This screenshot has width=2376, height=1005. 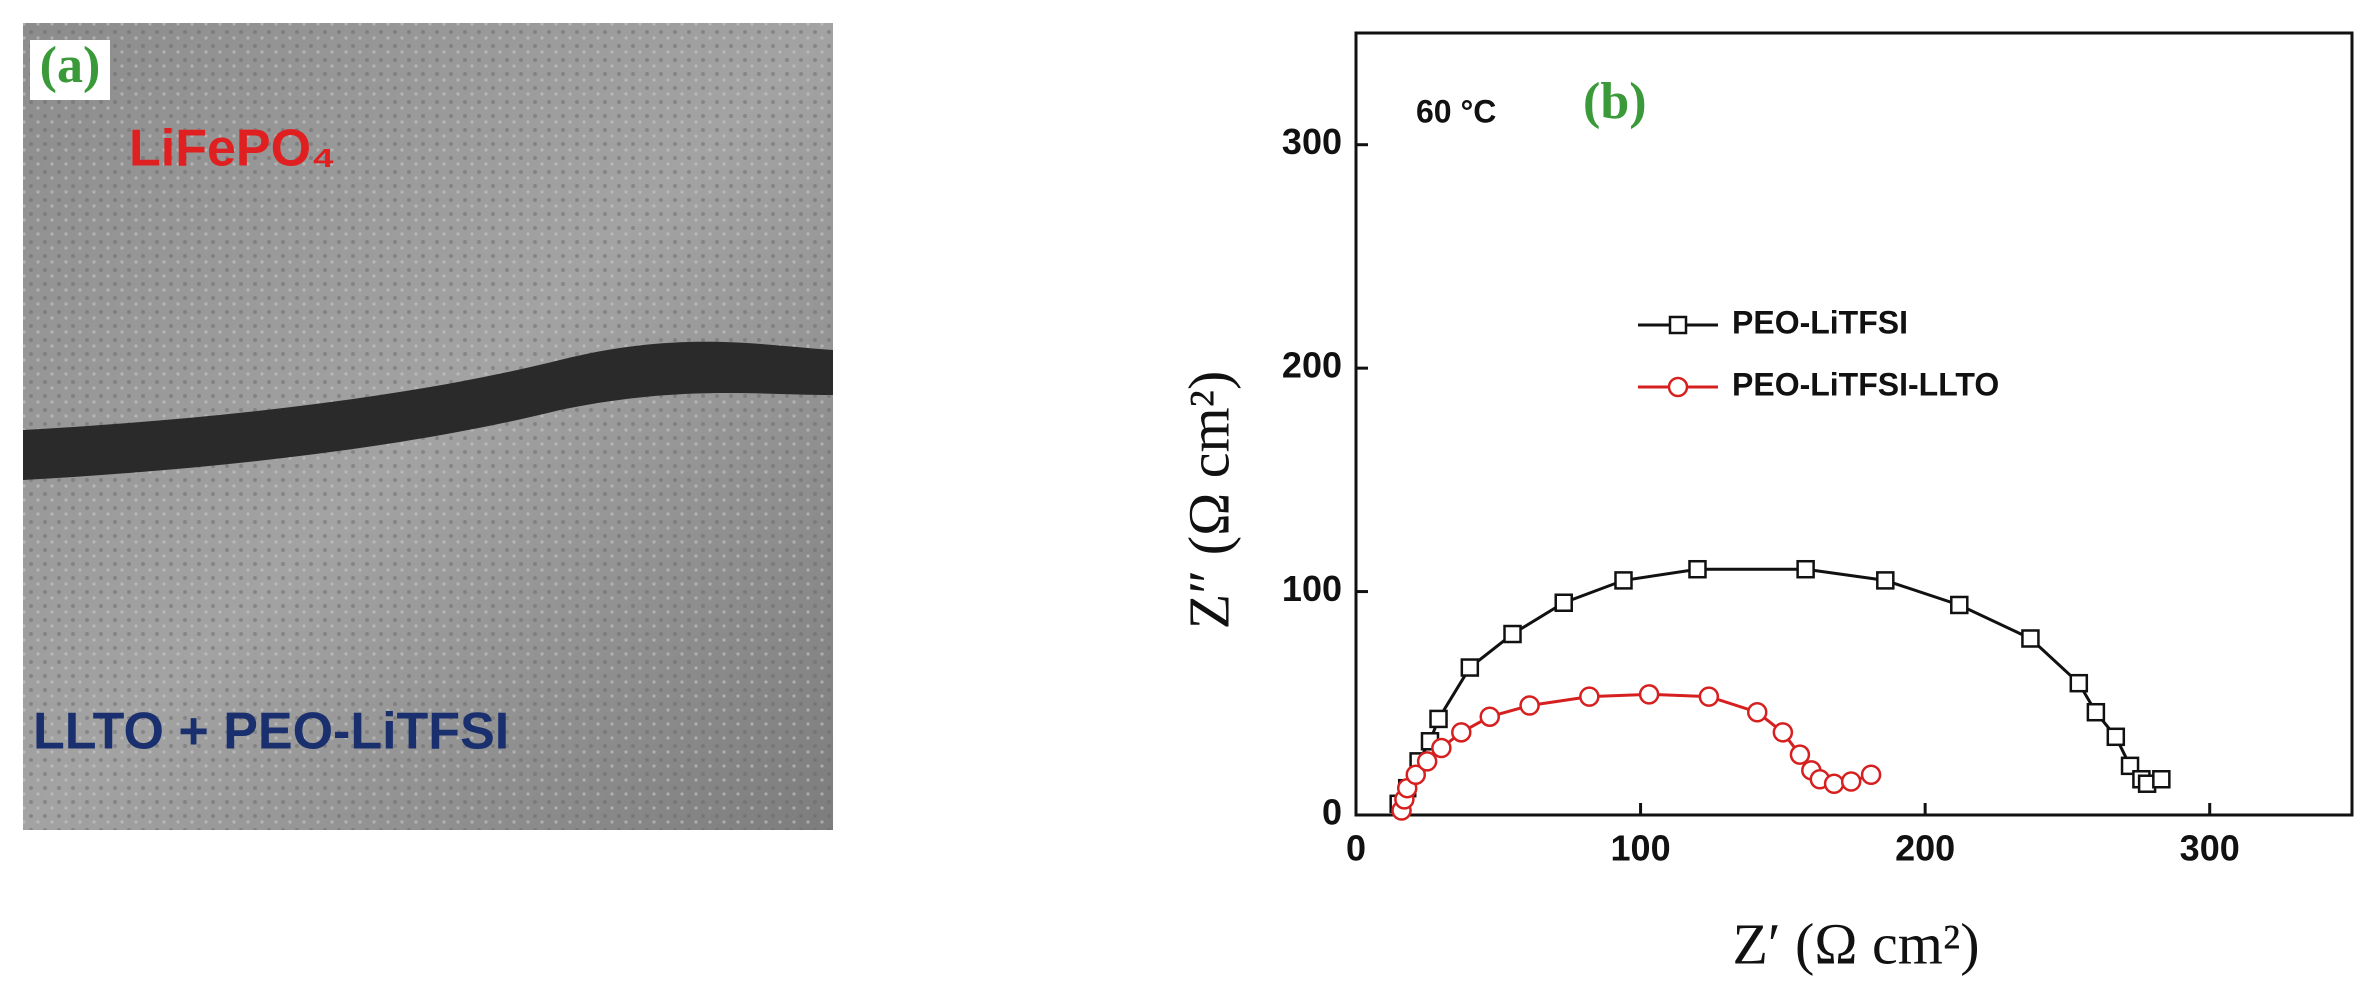 I want to click on y-tick-label: 0, so click(x=1332, y=812).